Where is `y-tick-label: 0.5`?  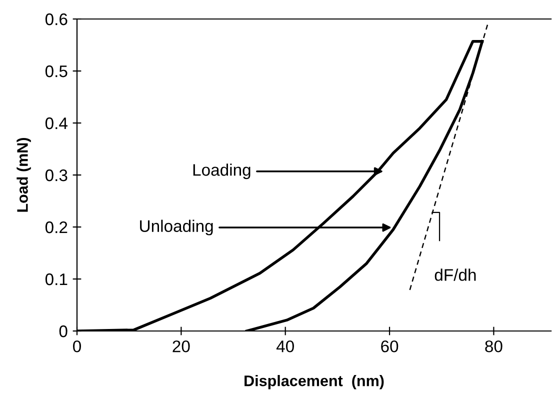 y-tick-label: 0.5 is located at coordinates (56, 71).